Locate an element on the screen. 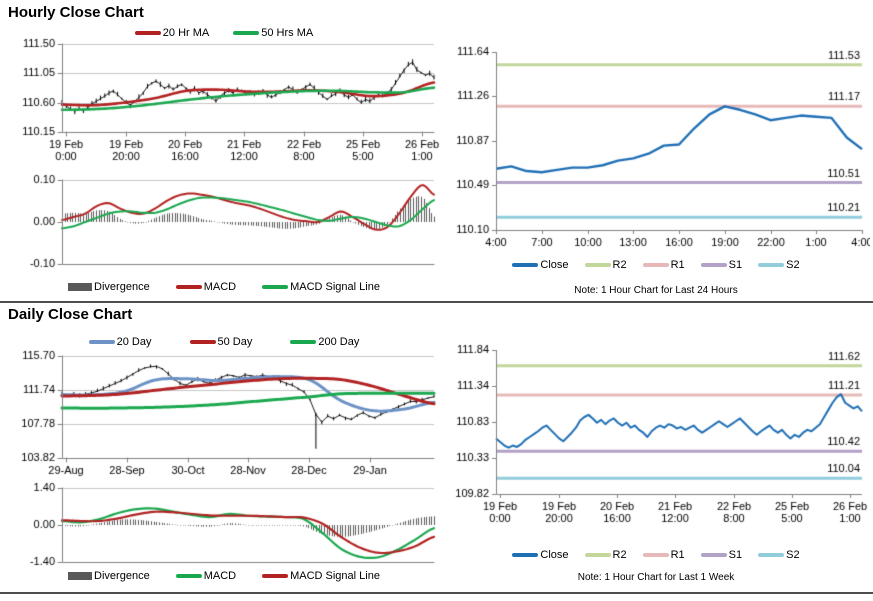 Image resolution: width=873 pixels, height=601 pixels. legend-label: 20 Day is located at coordinates (134, 342).